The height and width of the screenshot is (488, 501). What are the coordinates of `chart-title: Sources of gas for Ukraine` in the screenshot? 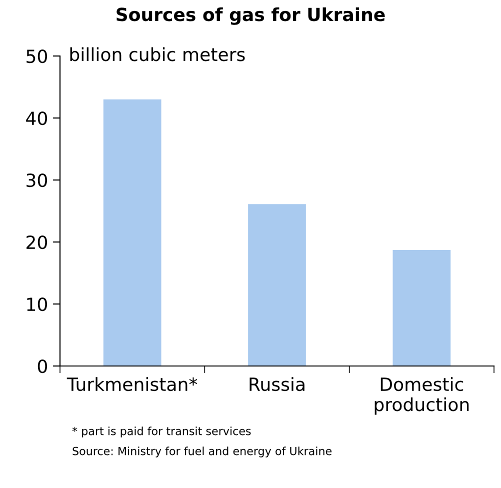 It's located at (250, 16).